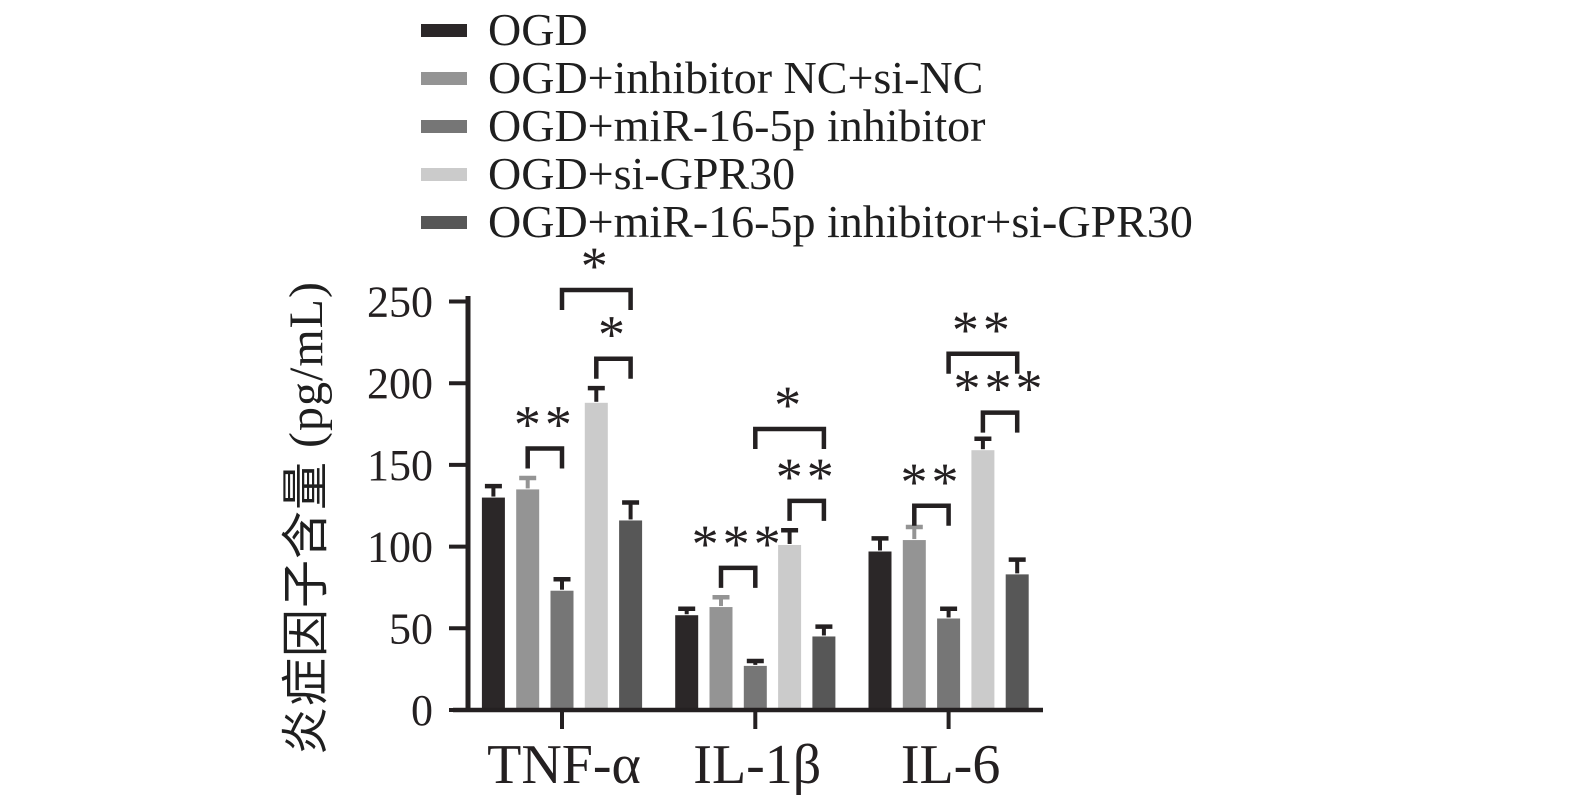 The image size is (1575, 798). Describe the element at coordinates (951, 765) in the screenshot. I see `x-category-label: IL-6` at that location.